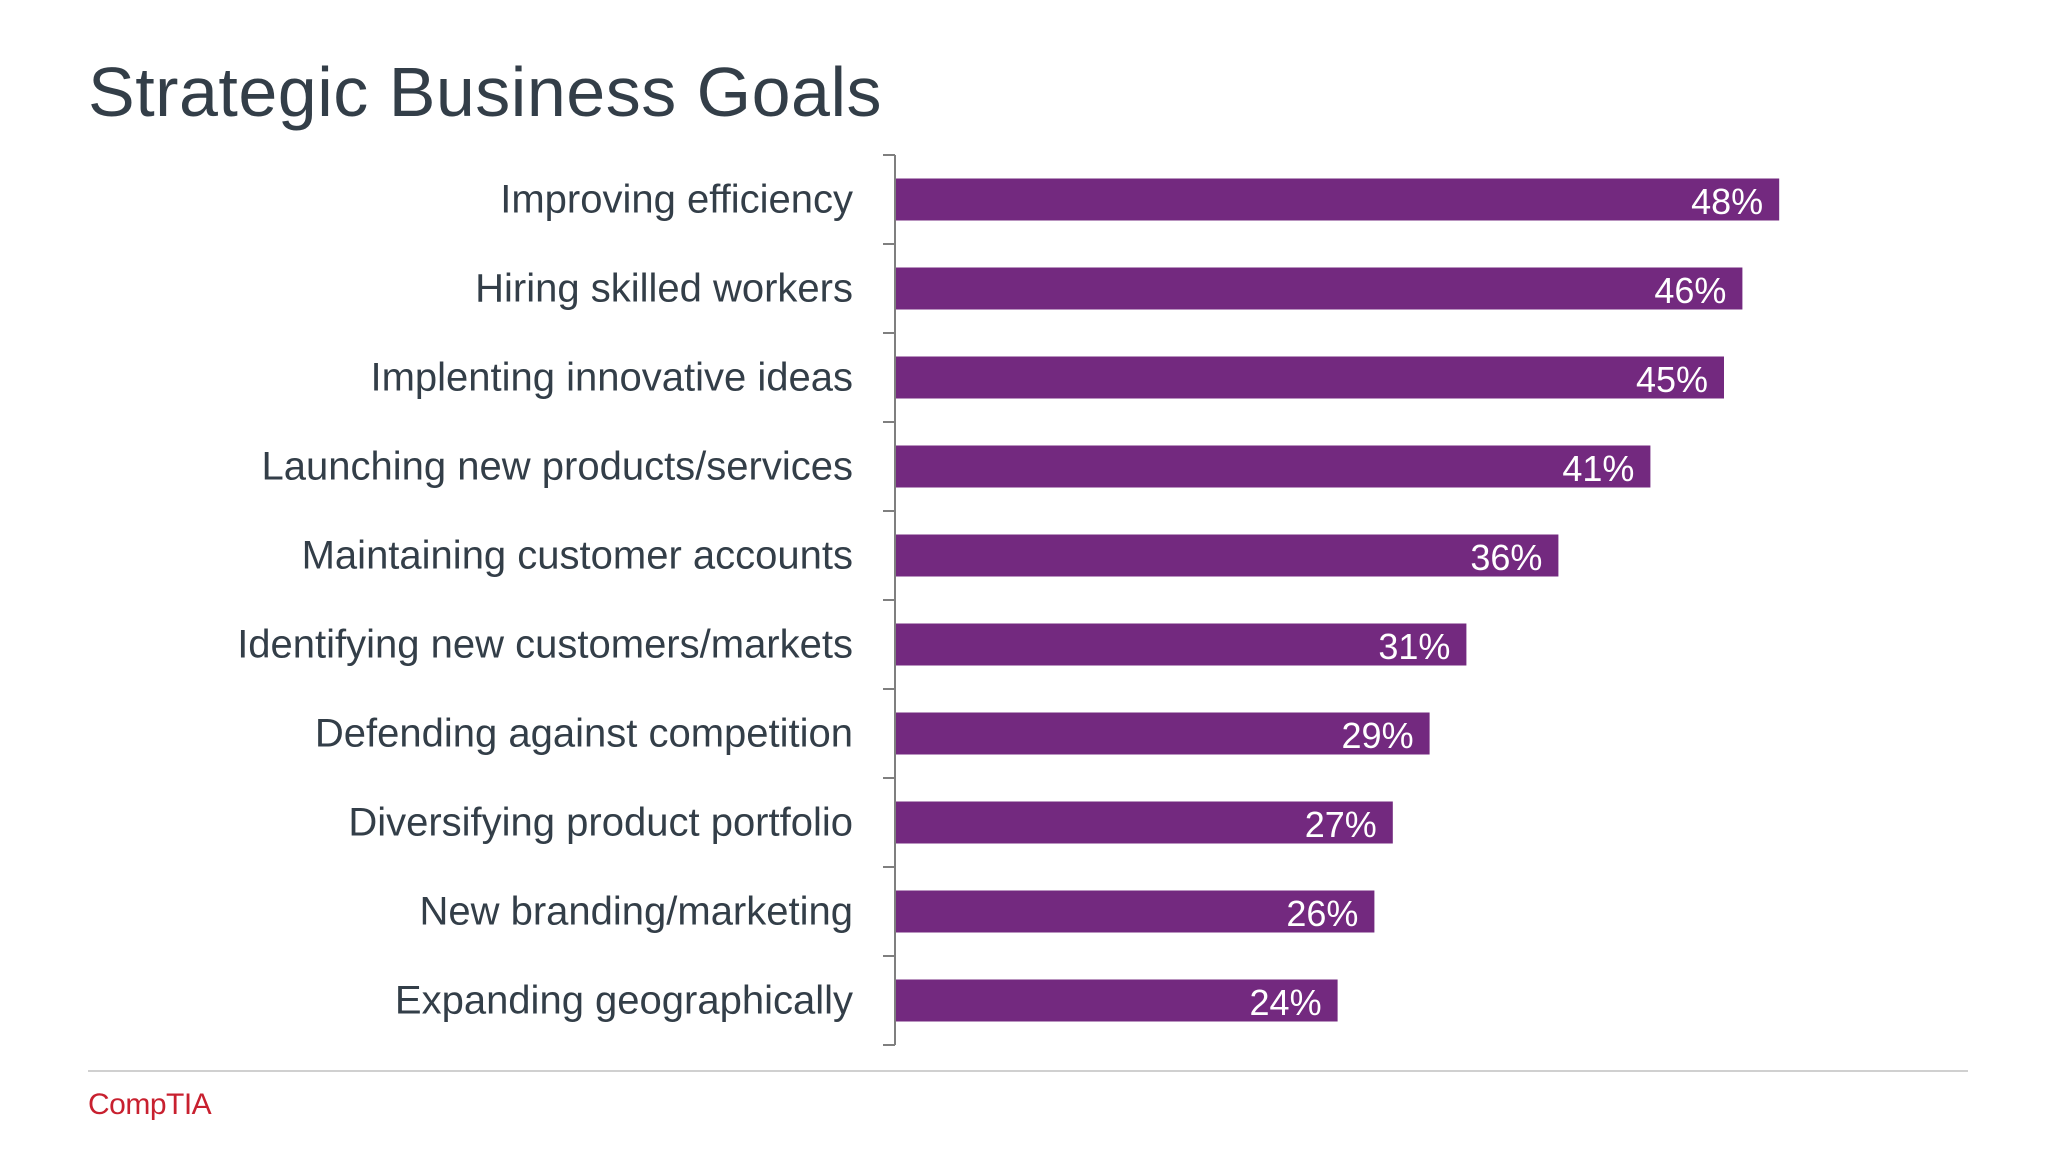 This screenshot has width=2048, height=1152. Describe the element at coordinates (636, 912) in the screenshot. I see `category-label: New branding/marketing` at that location.